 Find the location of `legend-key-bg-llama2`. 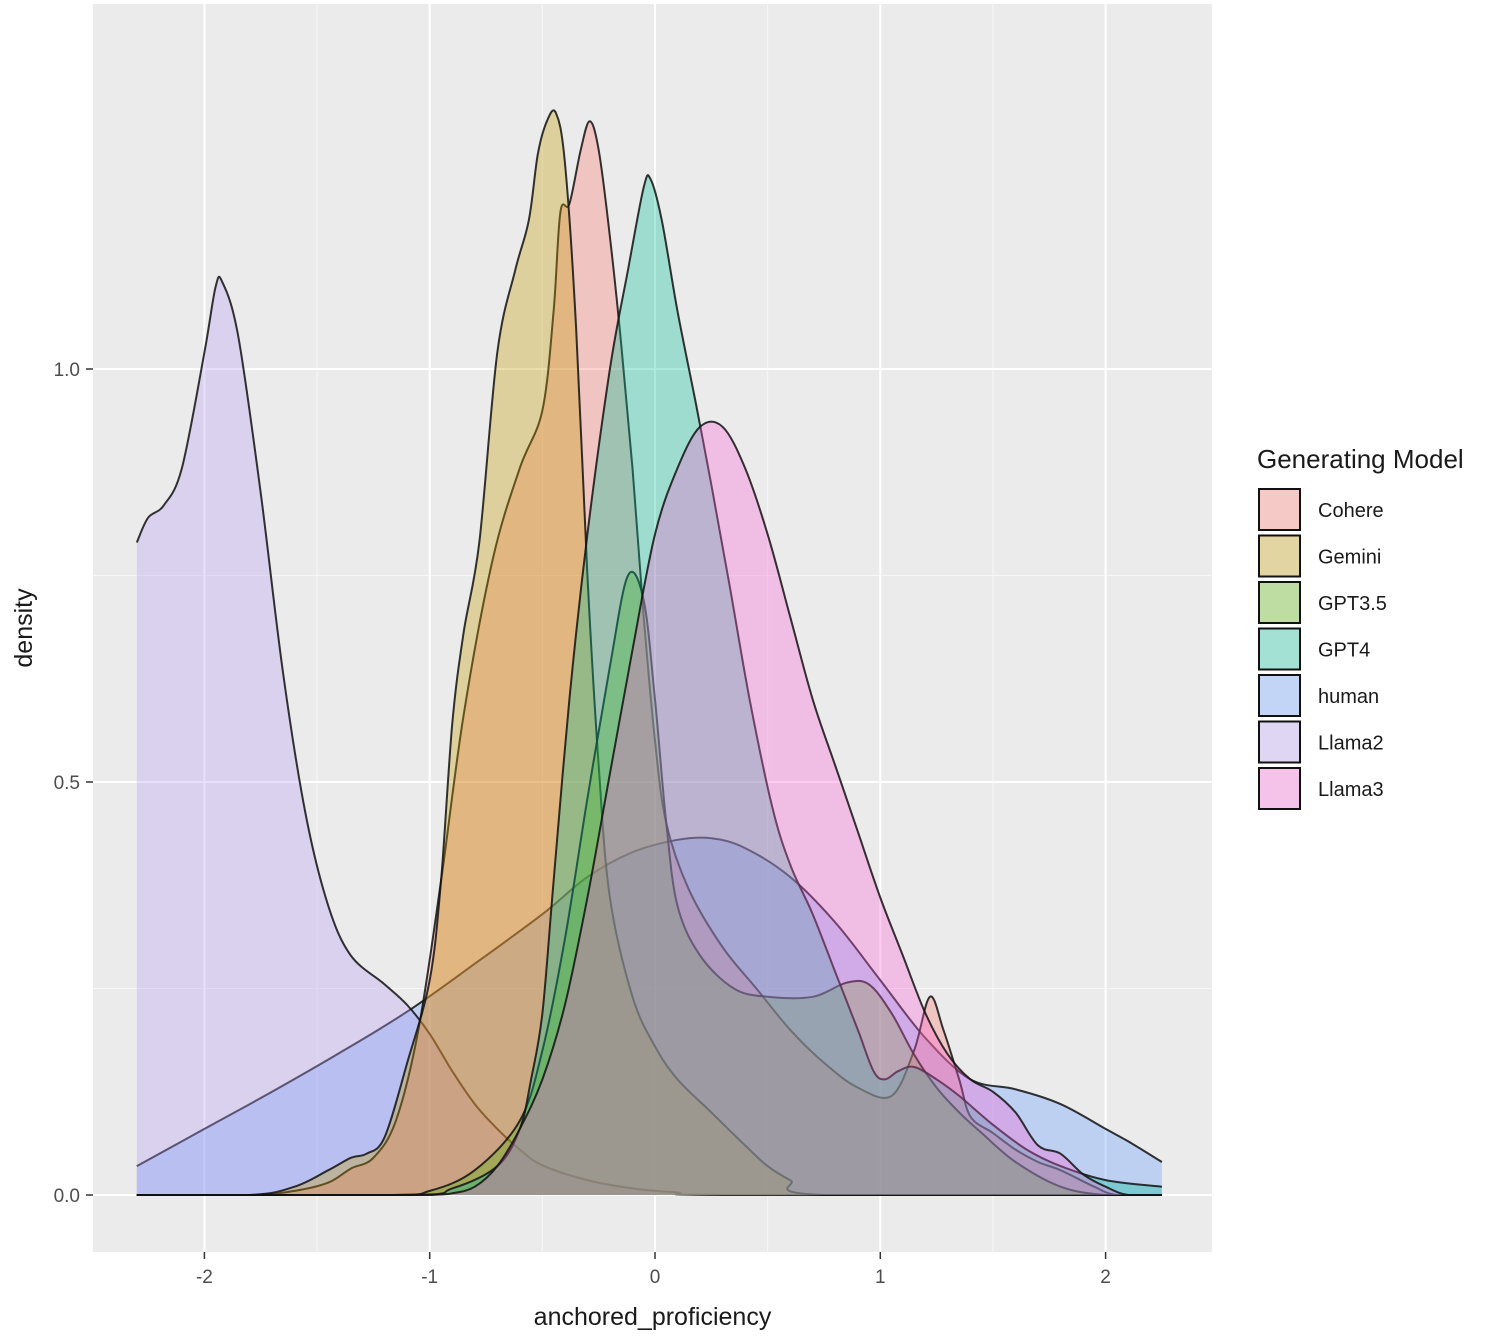

legend-key-bg-llama2 is located at coordinates (1279, 742).